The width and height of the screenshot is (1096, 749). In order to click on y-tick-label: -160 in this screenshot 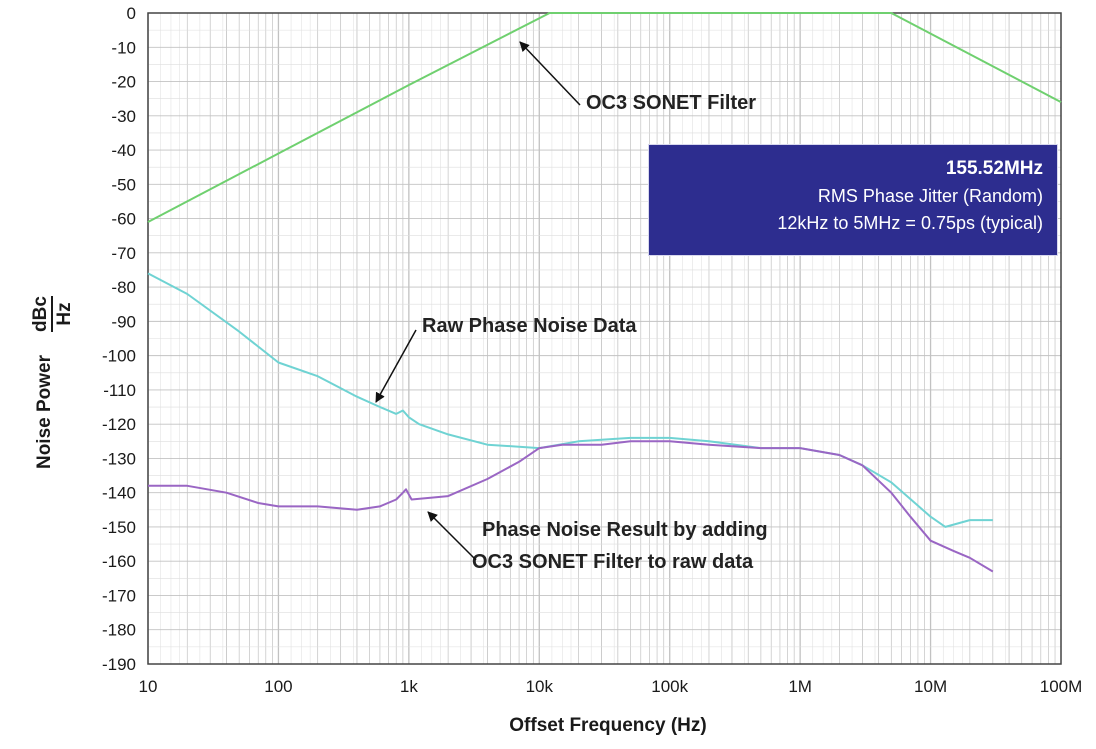, I will do `click(119, 561)`.